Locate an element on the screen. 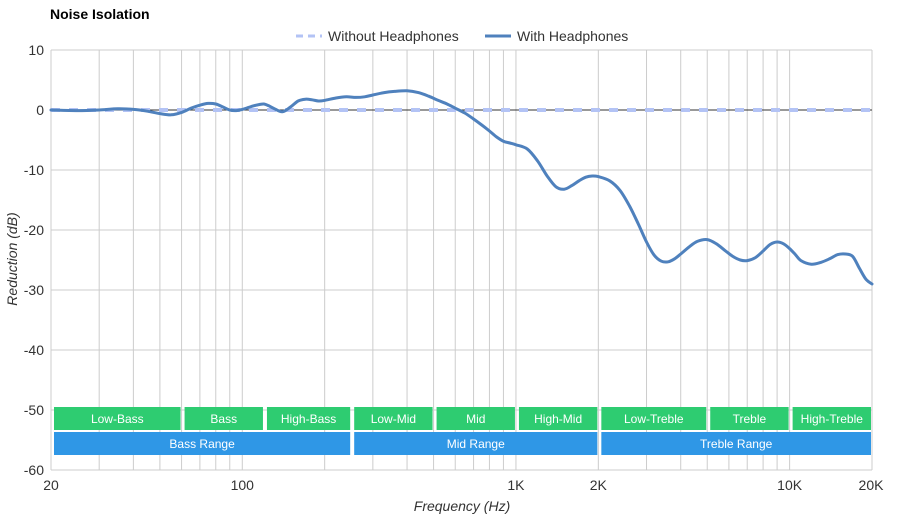  band-high-mid is located at coordinates (558, 418).